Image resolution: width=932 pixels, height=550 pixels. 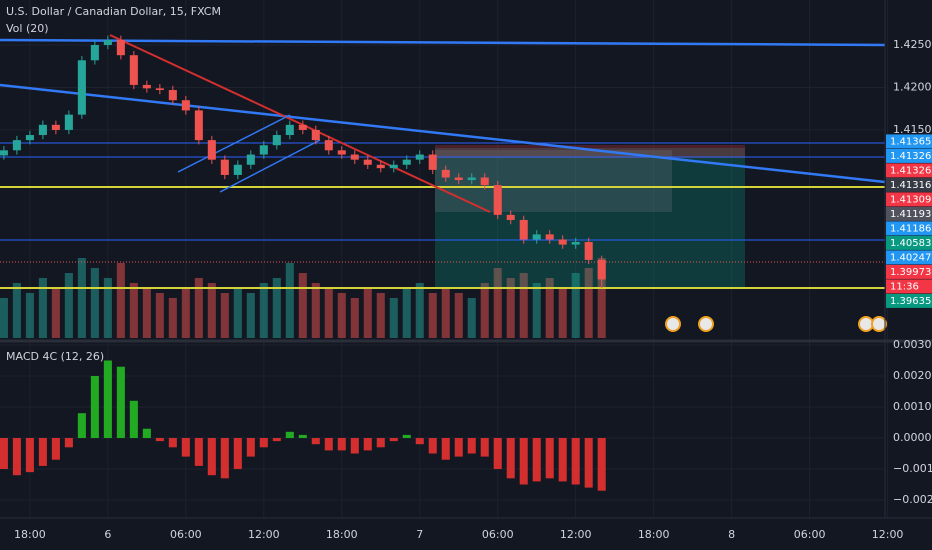 I want to click on y-tick-label: 1.42000, so click(x=912, y=86).